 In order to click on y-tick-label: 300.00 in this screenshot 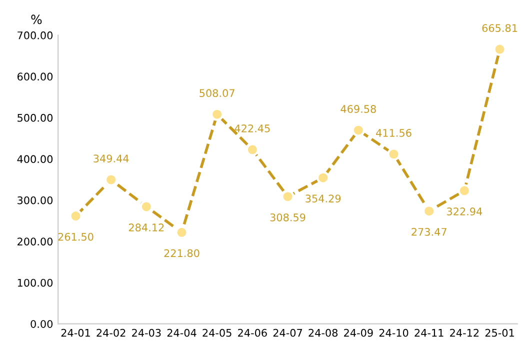, I will do `click(35, 200)`.